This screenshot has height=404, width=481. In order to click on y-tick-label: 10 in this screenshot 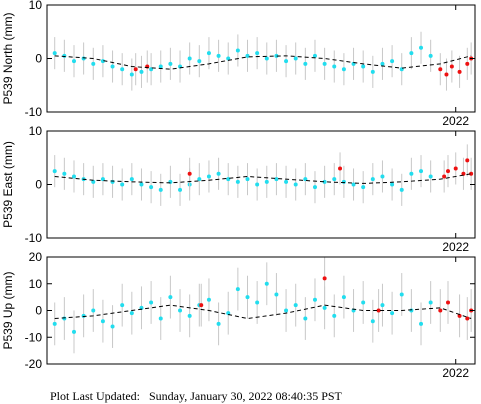, I will do `click(36, 6)`.